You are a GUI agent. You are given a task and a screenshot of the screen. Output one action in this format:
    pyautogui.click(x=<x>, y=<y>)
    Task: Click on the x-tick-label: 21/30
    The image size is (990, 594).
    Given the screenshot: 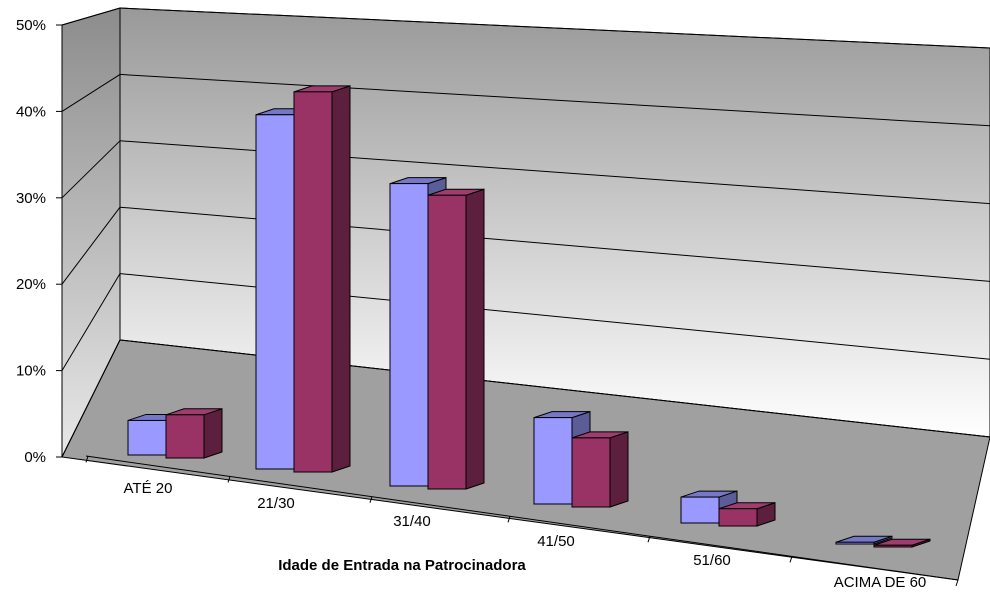 What is the action you would take?
    pyautogui.click(x=276, y=503)
    